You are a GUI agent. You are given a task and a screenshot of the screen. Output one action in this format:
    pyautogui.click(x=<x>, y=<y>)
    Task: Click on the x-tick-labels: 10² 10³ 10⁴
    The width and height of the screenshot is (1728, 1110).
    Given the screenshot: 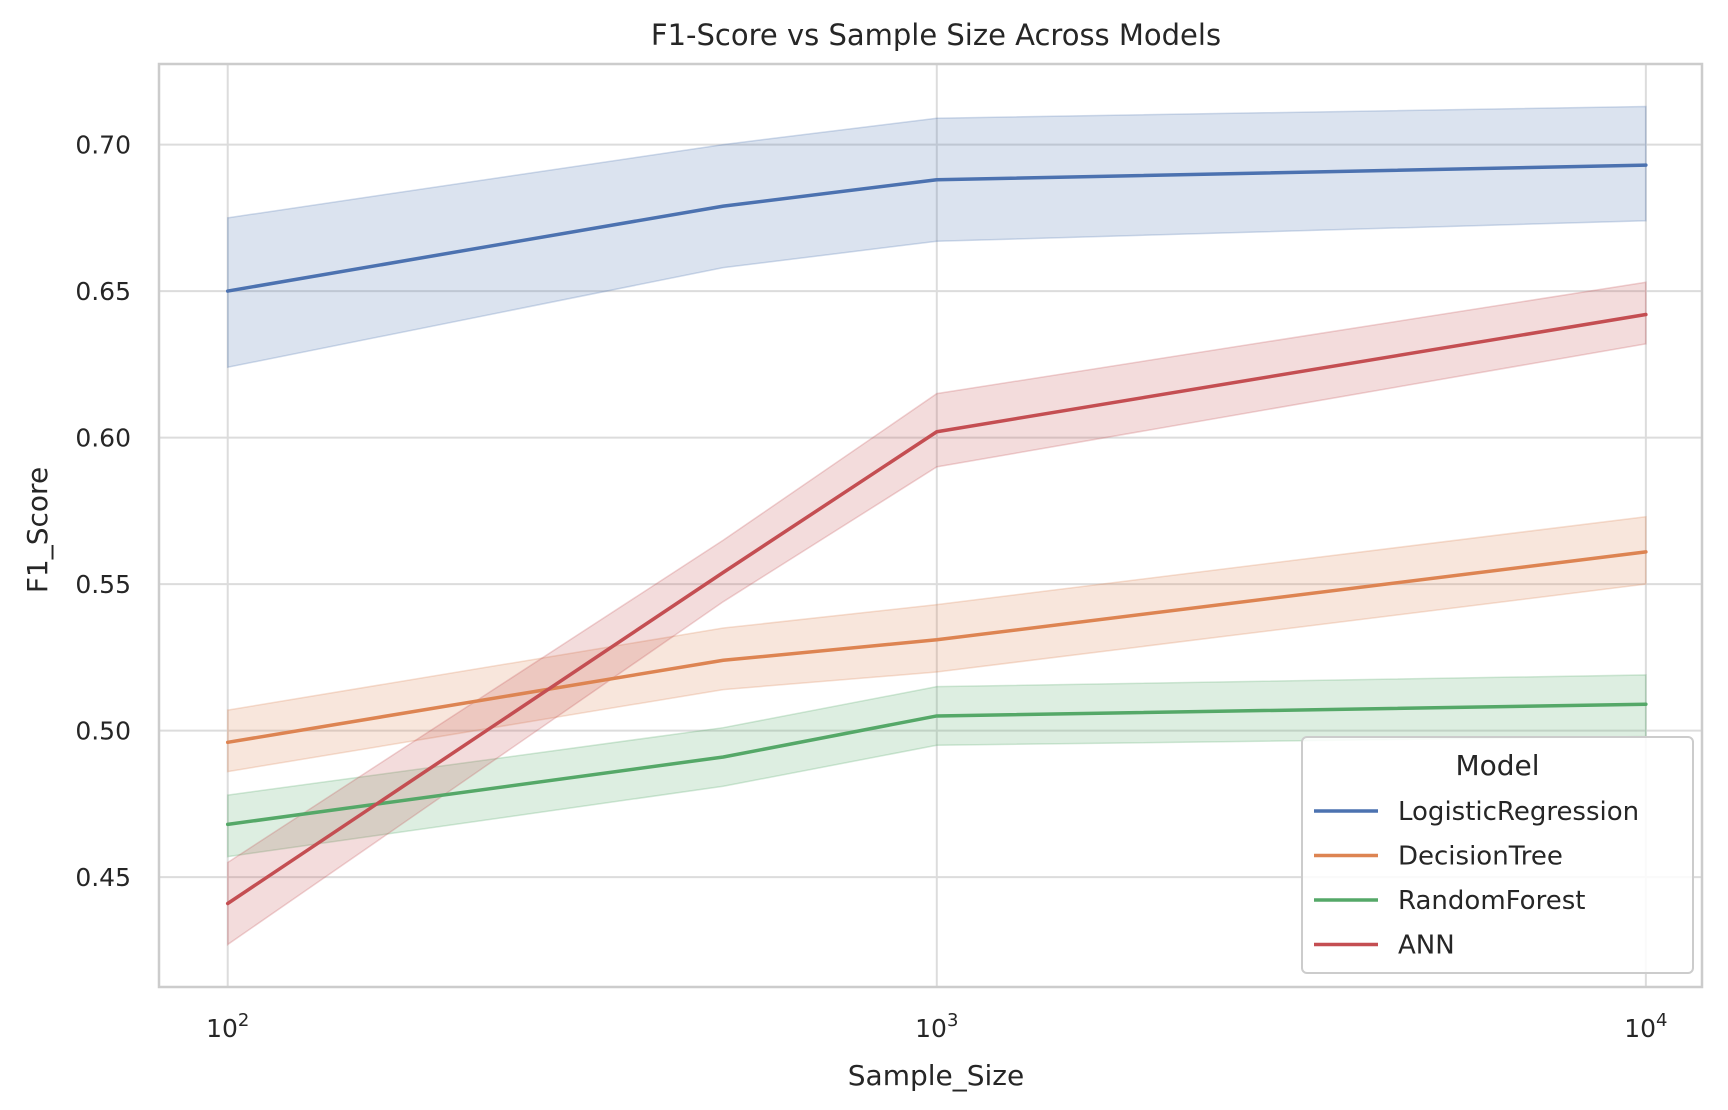 What is the action you would take?
    pyautogui.click(x=936, y=1026)
    